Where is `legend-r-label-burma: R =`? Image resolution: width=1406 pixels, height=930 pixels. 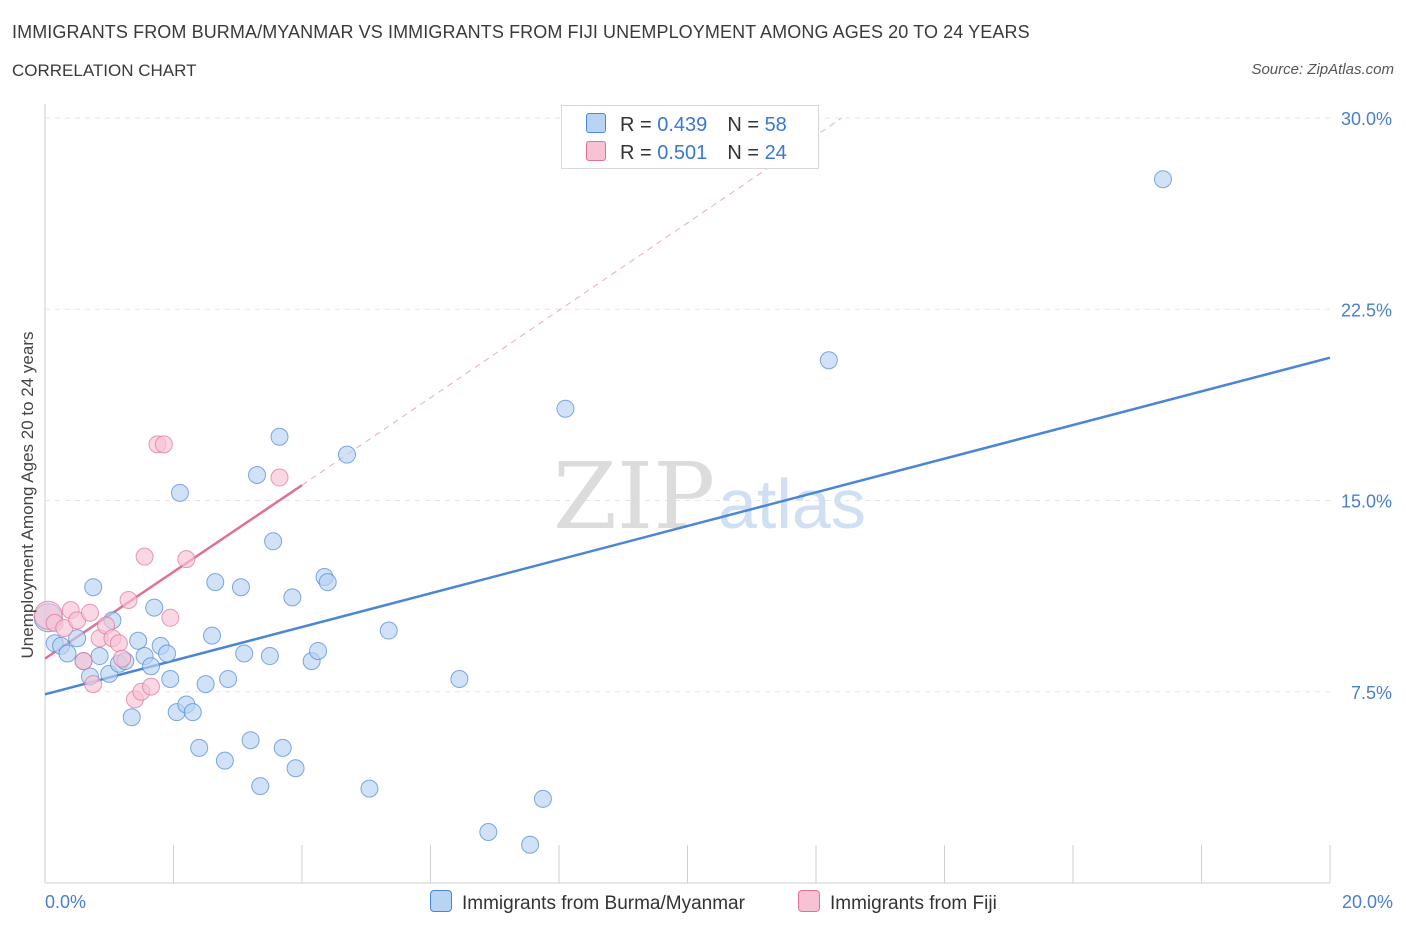
legend-r-label-burma: R = is located at coordinates (639, 125).